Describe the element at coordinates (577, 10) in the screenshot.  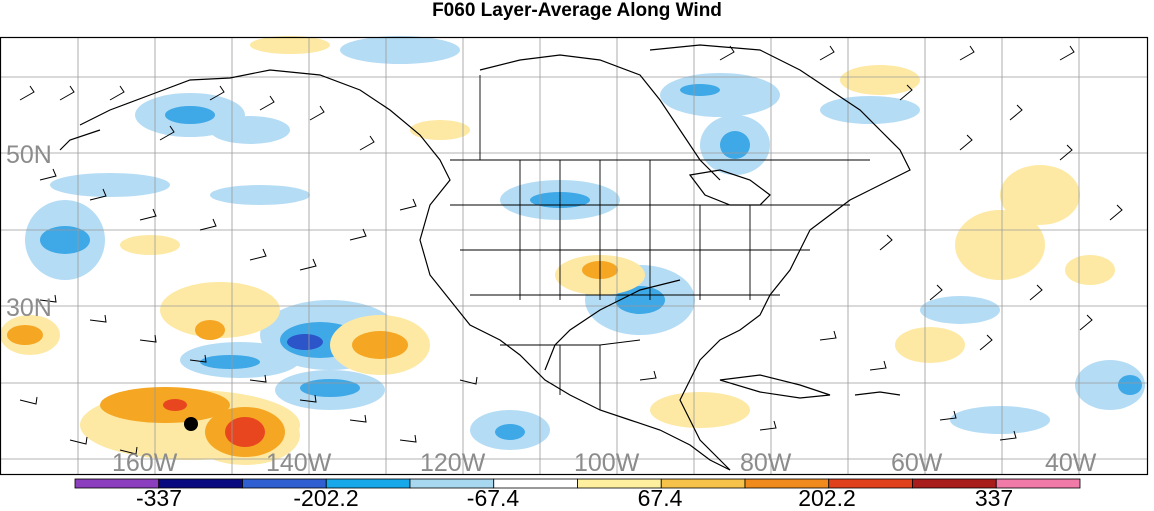
I see `map-title: F060 Layer-Average Along Wind` at that location.